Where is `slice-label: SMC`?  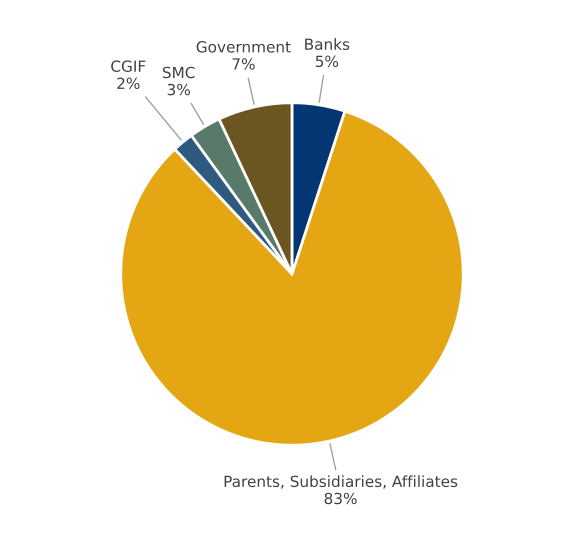 slice-label: SMC is located at coordinates (178, 72).